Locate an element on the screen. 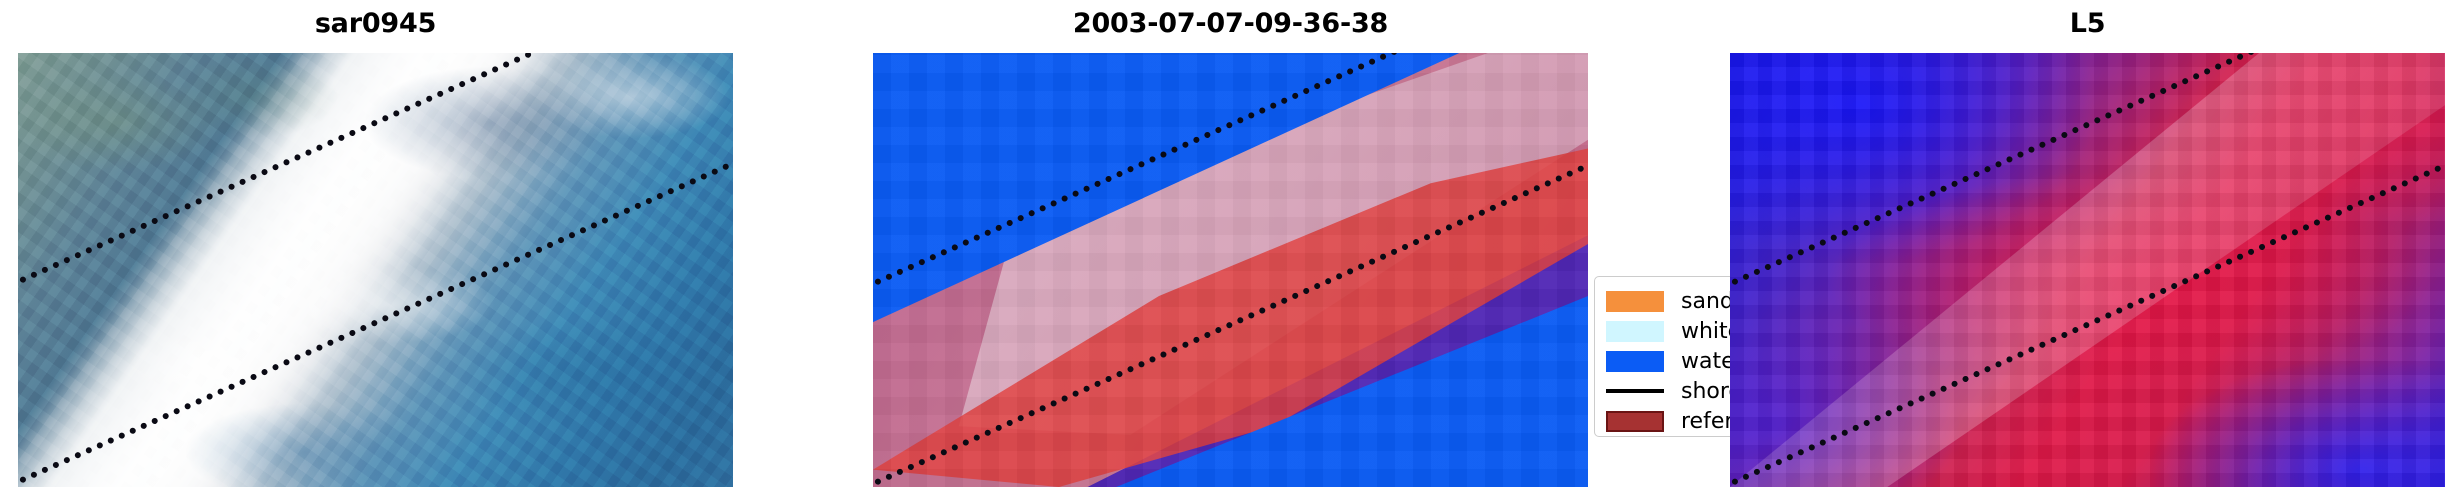  panel-title-sar0945: sar0945 is located at coordinates (375, 23).